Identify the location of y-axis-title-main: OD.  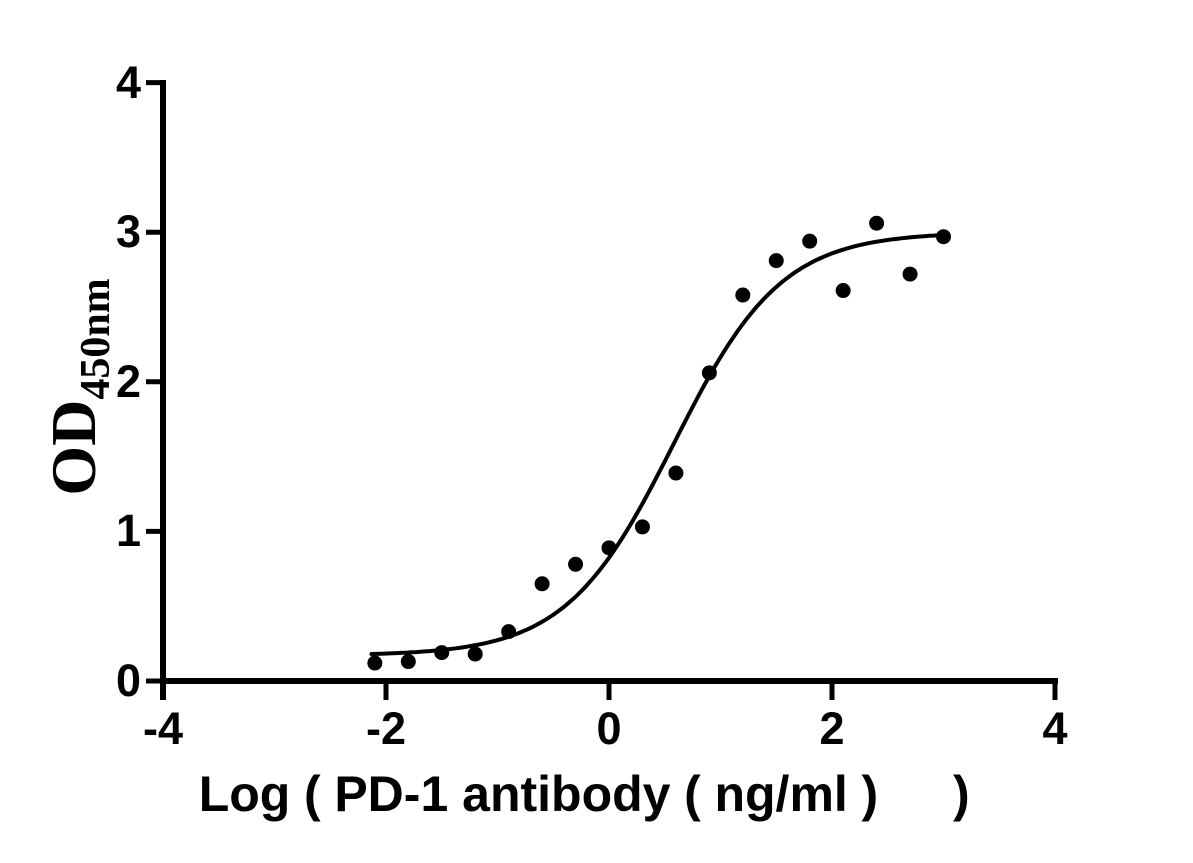
(73, 447).